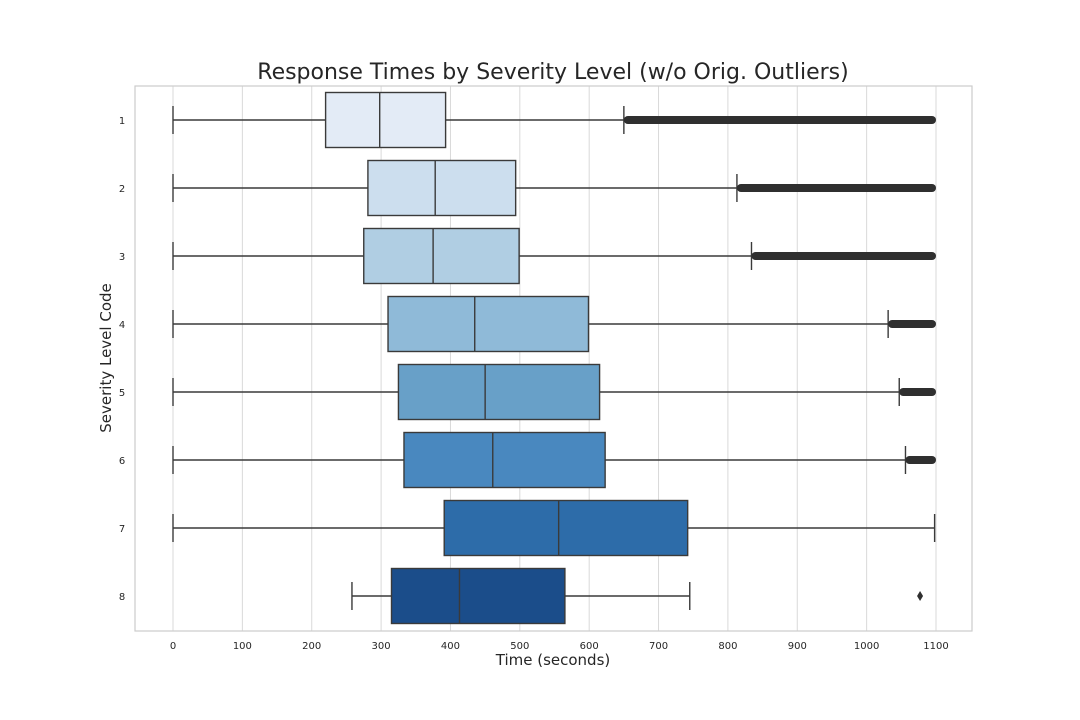  Describe the element at coordinates (589, 646) in the screenshot. I see `x-tick-label: 600` at that location.